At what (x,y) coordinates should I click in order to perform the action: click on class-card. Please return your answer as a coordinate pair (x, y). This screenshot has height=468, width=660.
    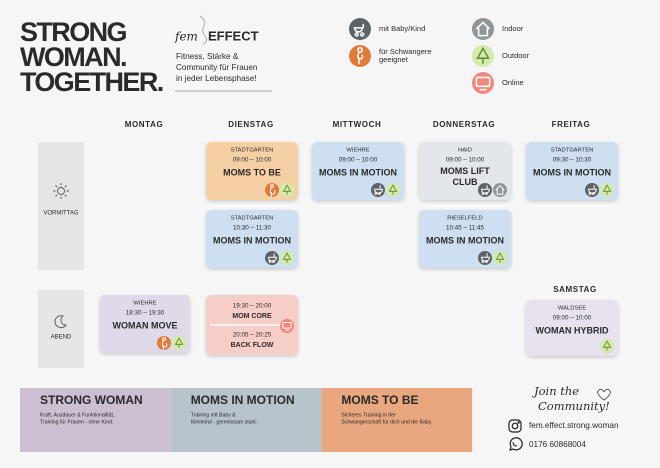
    Looking at the image, I should click on (572, 328).